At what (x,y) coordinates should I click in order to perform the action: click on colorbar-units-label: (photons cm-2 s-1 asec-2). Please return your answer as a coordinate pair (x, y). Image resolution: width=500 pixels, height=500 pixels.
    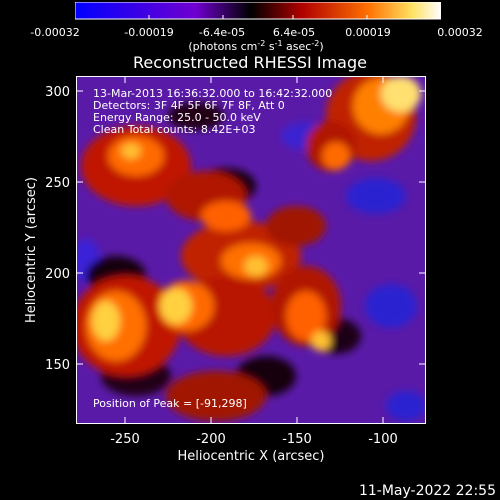
    Looking at the image, I should click on (255, 46).